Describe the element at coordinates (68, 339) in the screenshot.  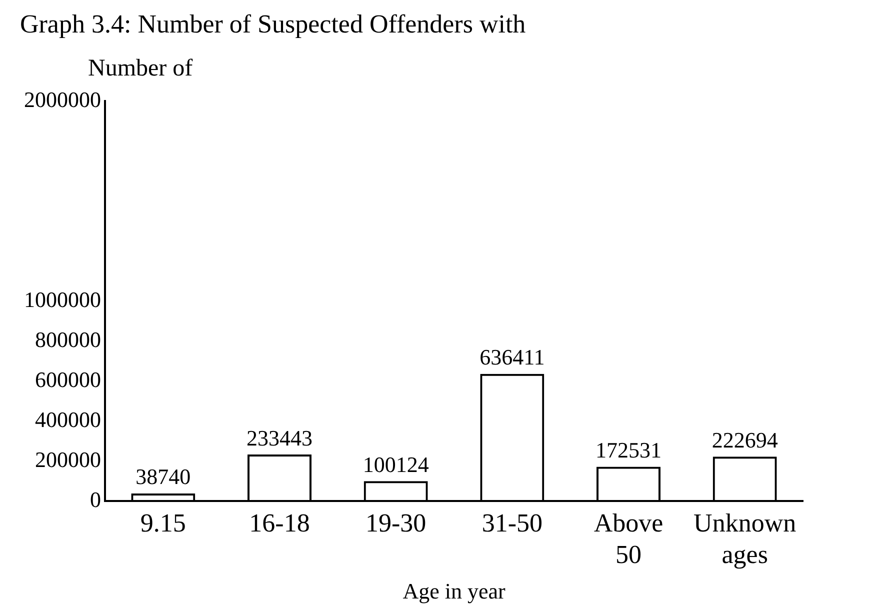
I see `y-tick-label: 800000` at that location.